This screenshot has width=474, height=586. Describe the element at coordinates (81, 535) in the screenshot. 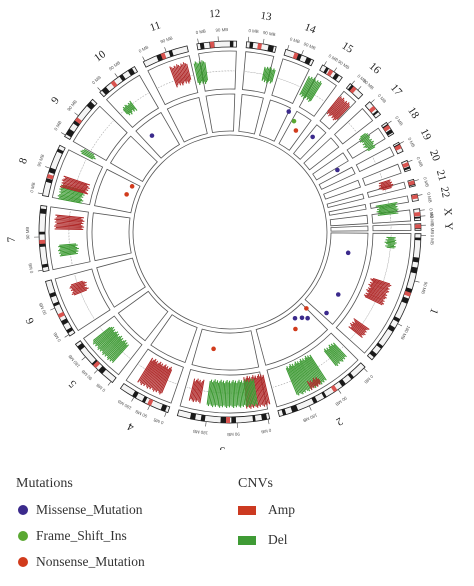

I see `legend-label-frameshift: Frame_Shift_Ins` at that location.